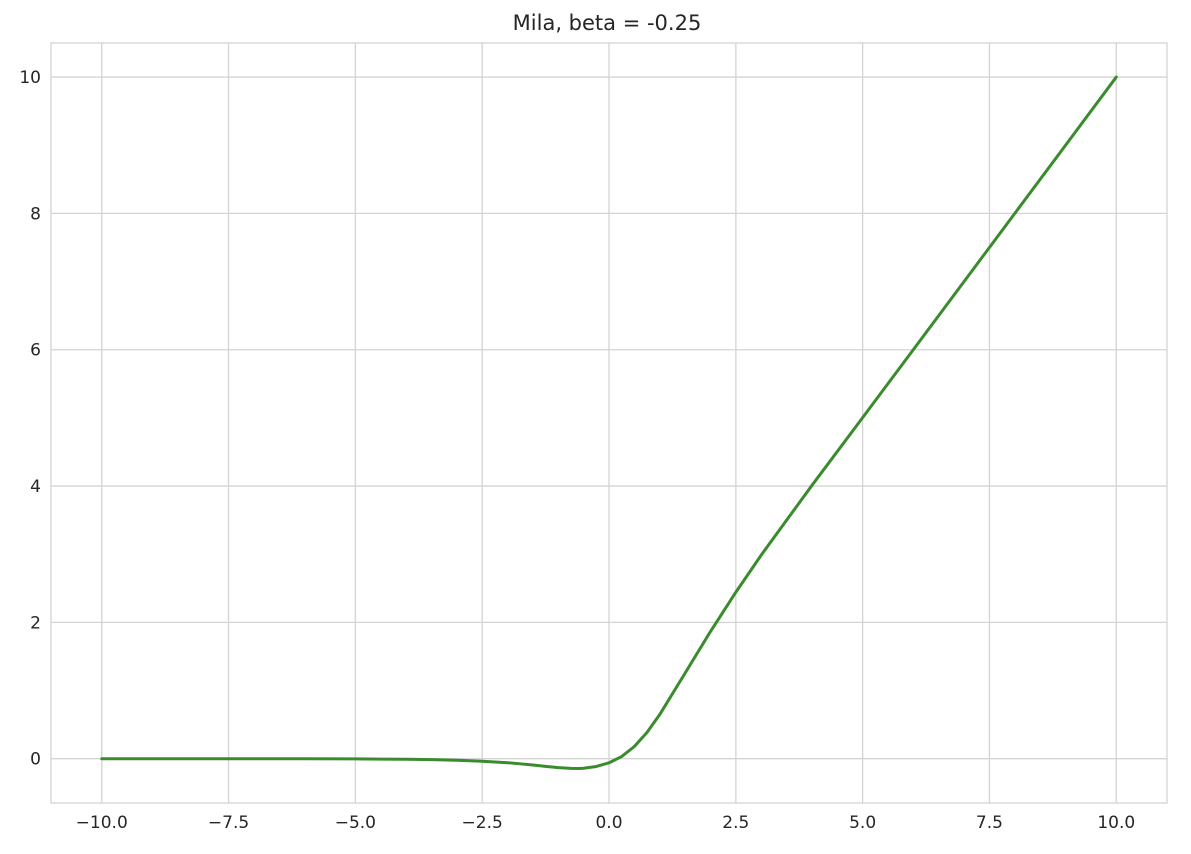 The height and width of the screenshot is (854, 1191). I want to click on x-axis-tick-labels: −10.0 −7.5 −5.0 −2.5 0.0 2.5 5.0 7.5 10.0, so click(606, 823).